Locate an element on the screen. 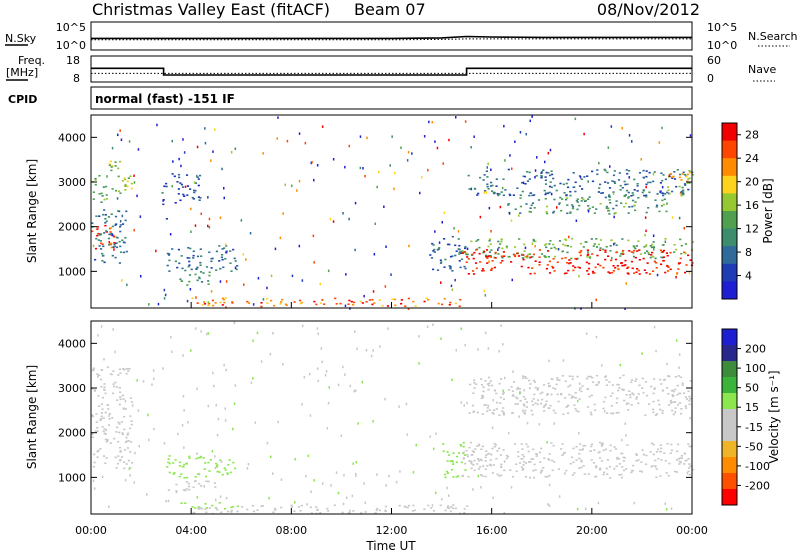 This screenshot has width=800, height=554. xtick-label-3: 12:00 is located at coordinates (392, 530).